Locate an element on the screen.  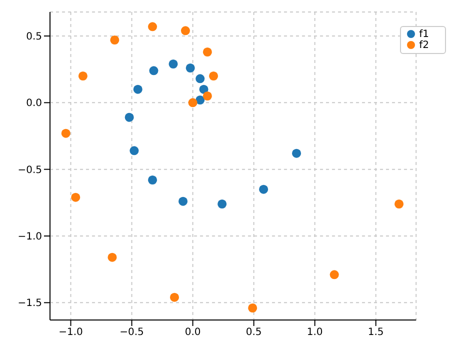
y-tick-label: −0.5 is located at coordinates (30, 170).